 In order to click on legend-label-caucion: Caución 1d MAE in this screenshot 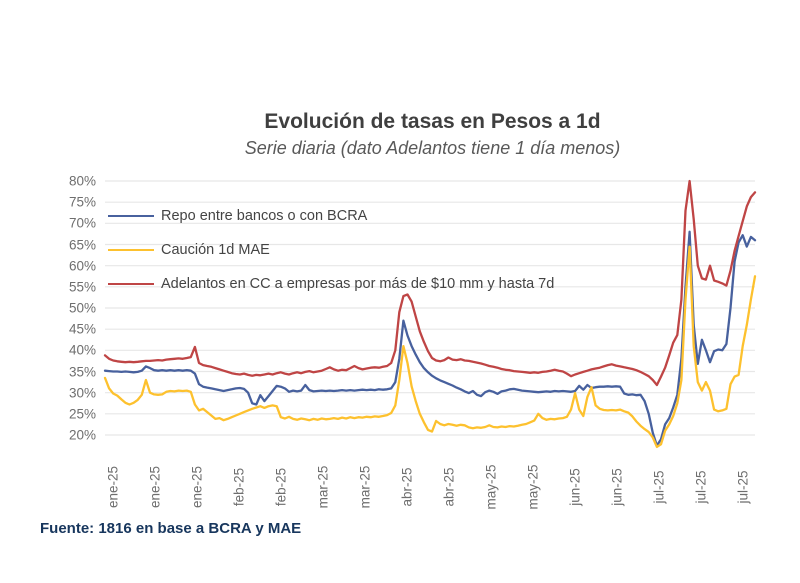, I will do `click(215, 250)`.